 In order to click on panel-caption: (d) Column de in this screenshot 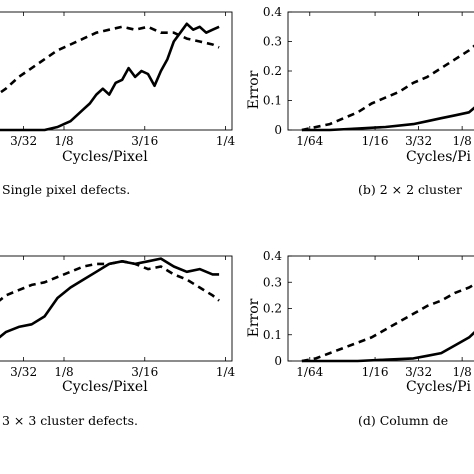, I will do `click(403, 420)`.